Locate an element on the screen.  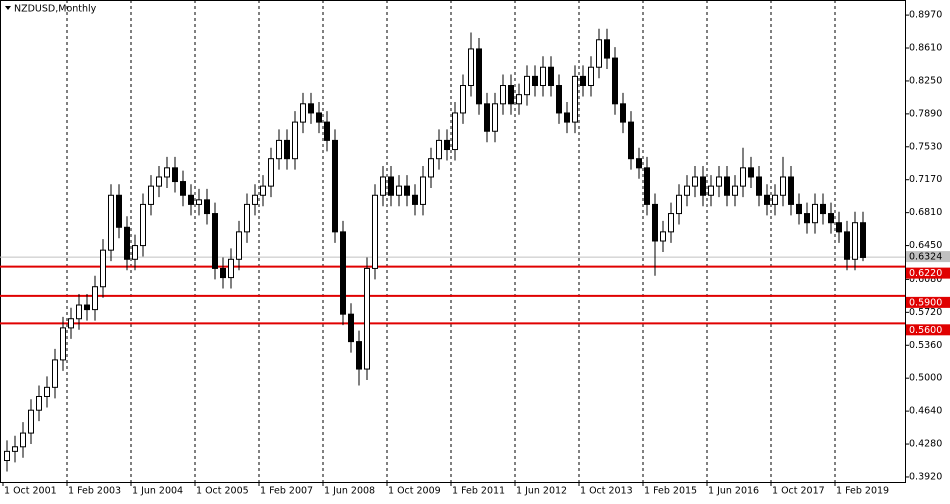
y-tick-label: 0.7890 is located at coordinates (925, 113).